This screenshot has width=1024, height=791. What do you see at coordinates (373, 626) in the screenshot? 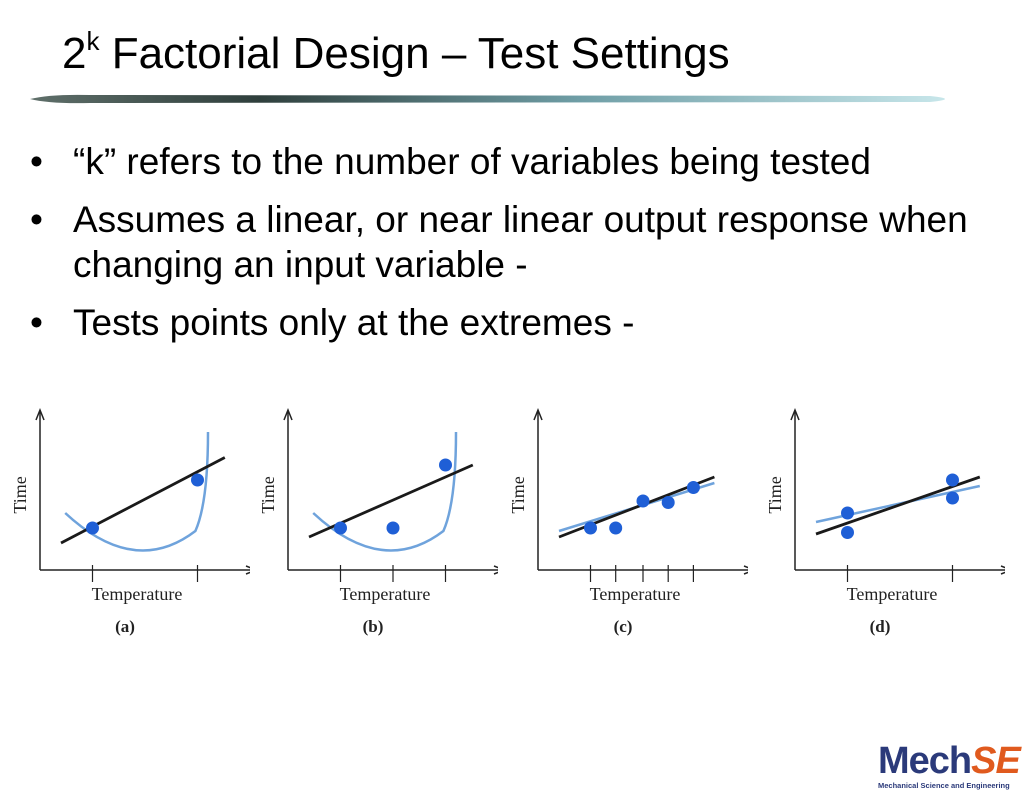
I see `panel-label: (b)` at bounding box center [373, 626].